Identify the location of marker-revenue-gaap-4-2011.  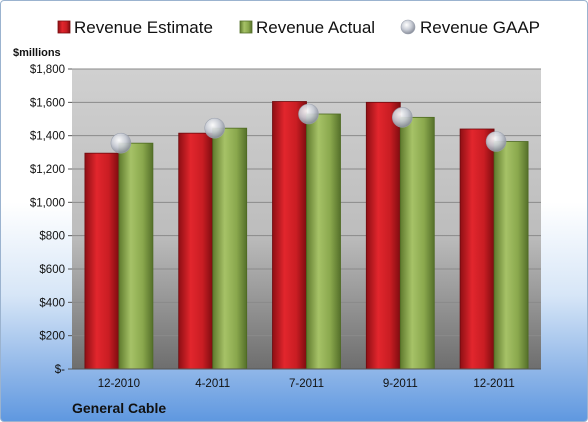
(214, 128).